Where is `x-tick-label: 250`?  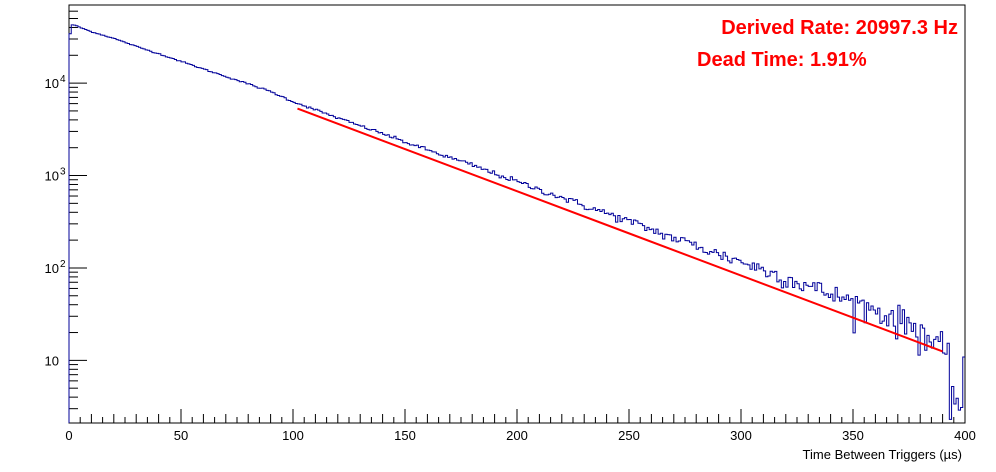 x-tick-label: 250 is located at coordinates (629, 435).